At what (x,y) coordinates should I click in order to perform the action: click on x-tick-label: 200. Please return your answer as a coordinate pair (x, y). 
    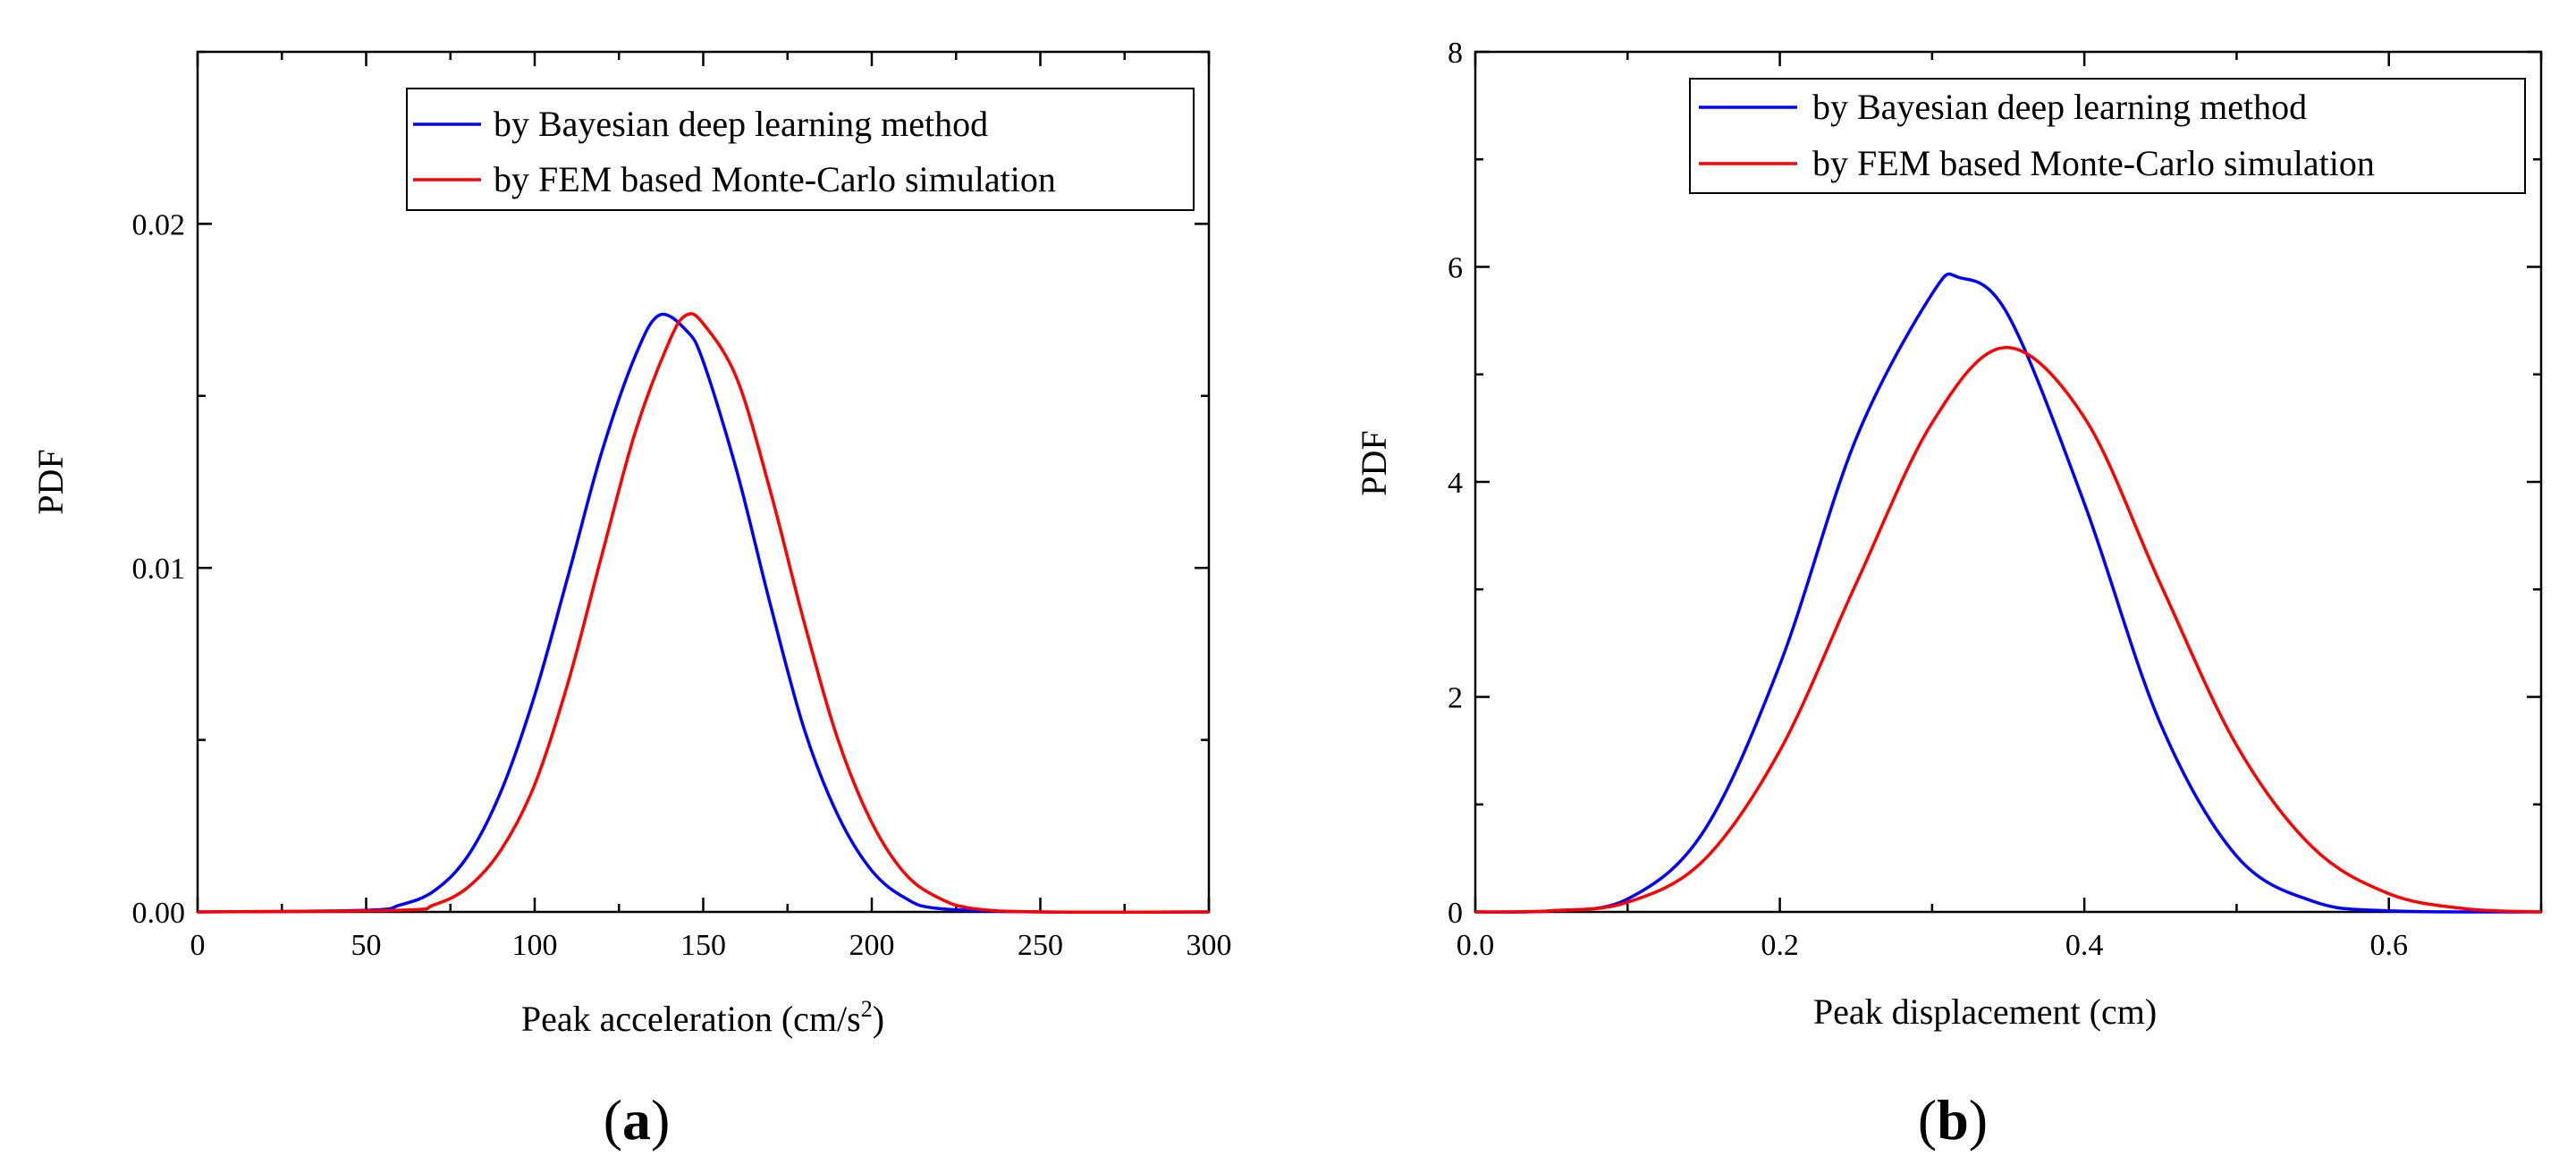
    Looking at the image, I should click on (872, 945).